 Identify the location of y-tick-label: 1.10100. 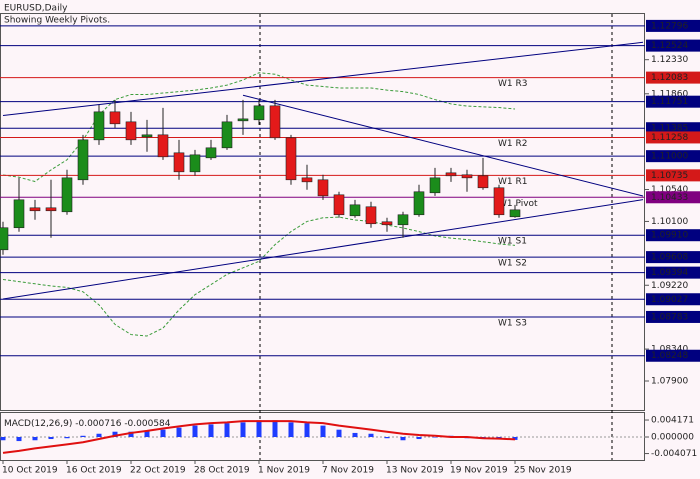
(669, 222).